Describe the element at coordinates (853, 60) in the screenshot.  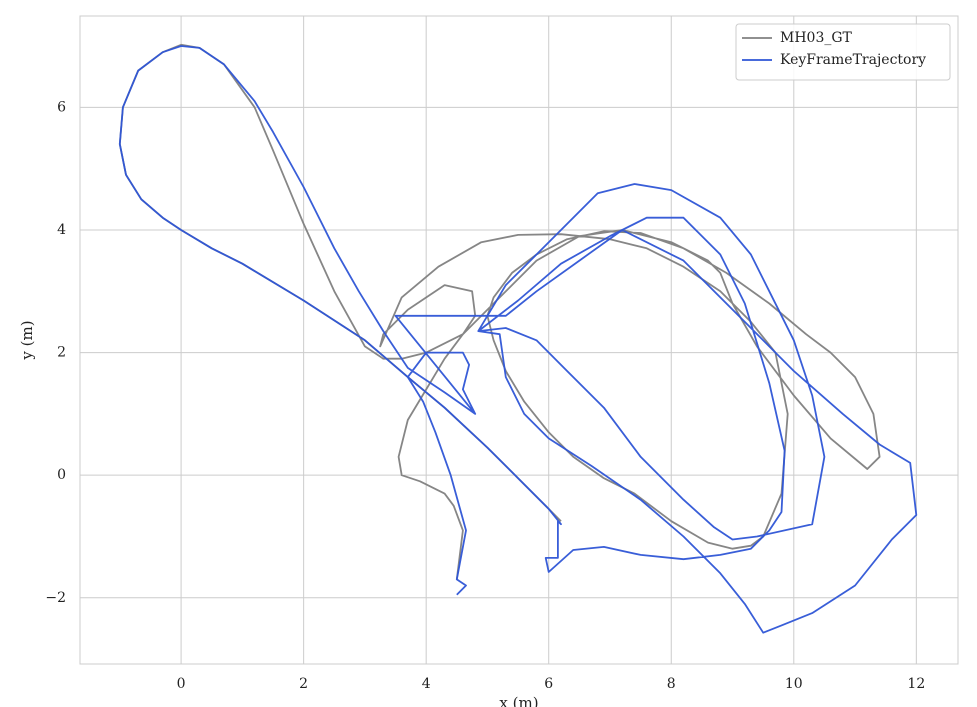
I see `legend-label: KeyFrameTrajectory` at that location.